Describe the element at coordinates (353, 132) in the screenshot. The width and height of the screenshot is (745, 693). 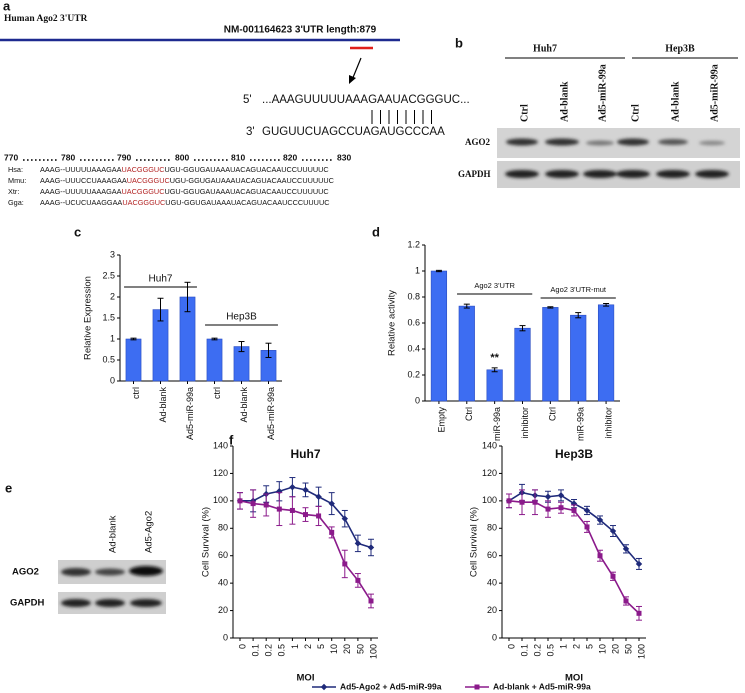
I see `mirna-seq: GUGUUCUAGCCUAGAUGCCCAA` at that location.